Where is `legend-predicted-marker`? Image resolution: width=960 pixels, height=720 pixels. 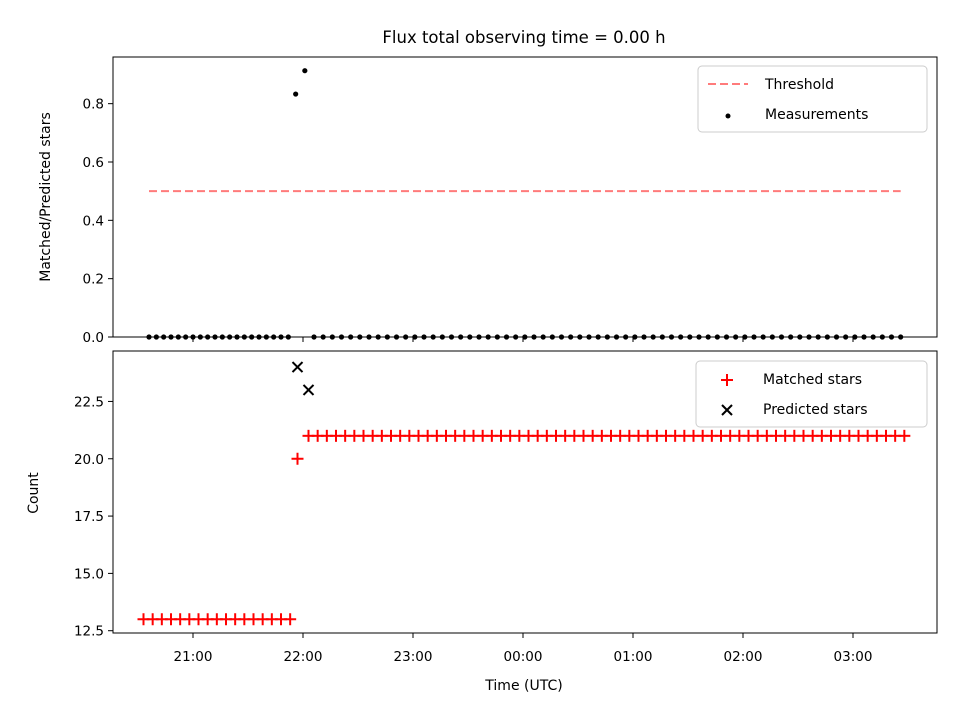 legend-predicted-marker is located at coordinates (727, 410).